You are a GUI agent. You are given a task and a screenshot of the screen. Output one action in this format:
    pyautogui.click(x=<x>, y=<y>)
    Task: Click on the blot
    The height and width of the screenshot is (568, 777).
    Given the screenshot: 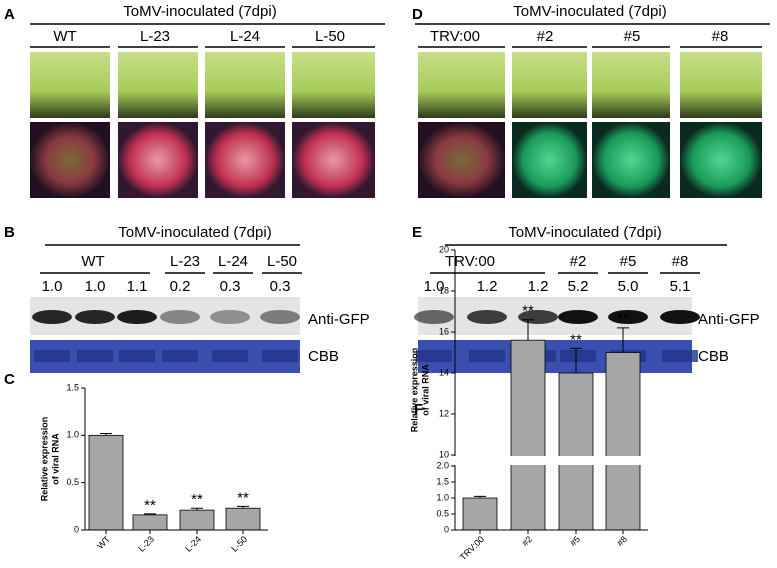 What is the action you would take?
    pyautogui.click(x=165, y=316)
    